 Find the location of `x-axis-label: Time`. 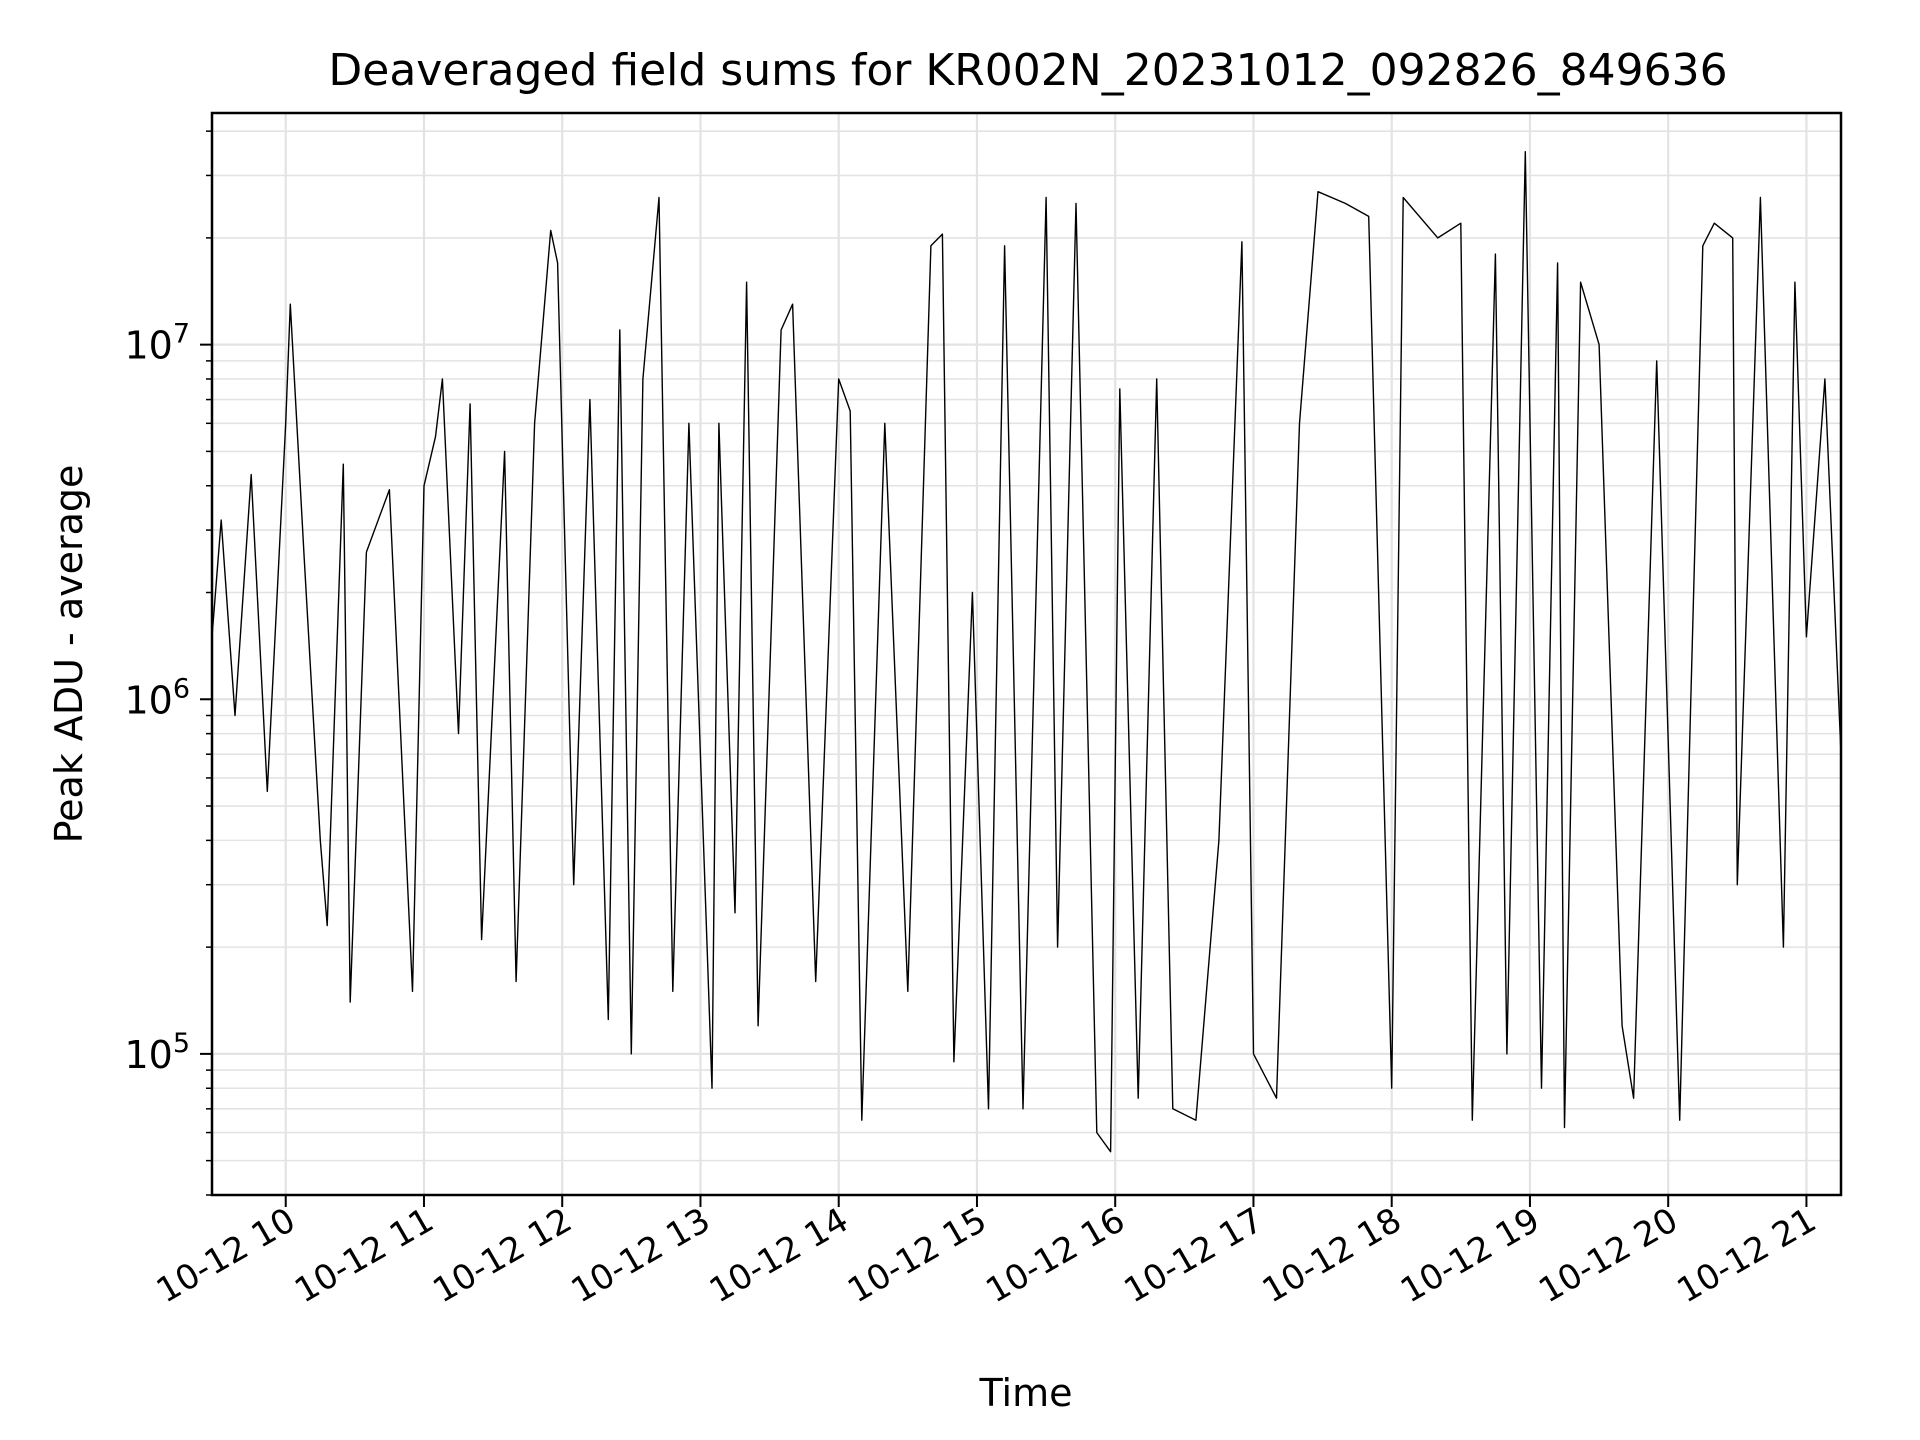

x-axis-label: Time is located at coordinates (1026, 1393).